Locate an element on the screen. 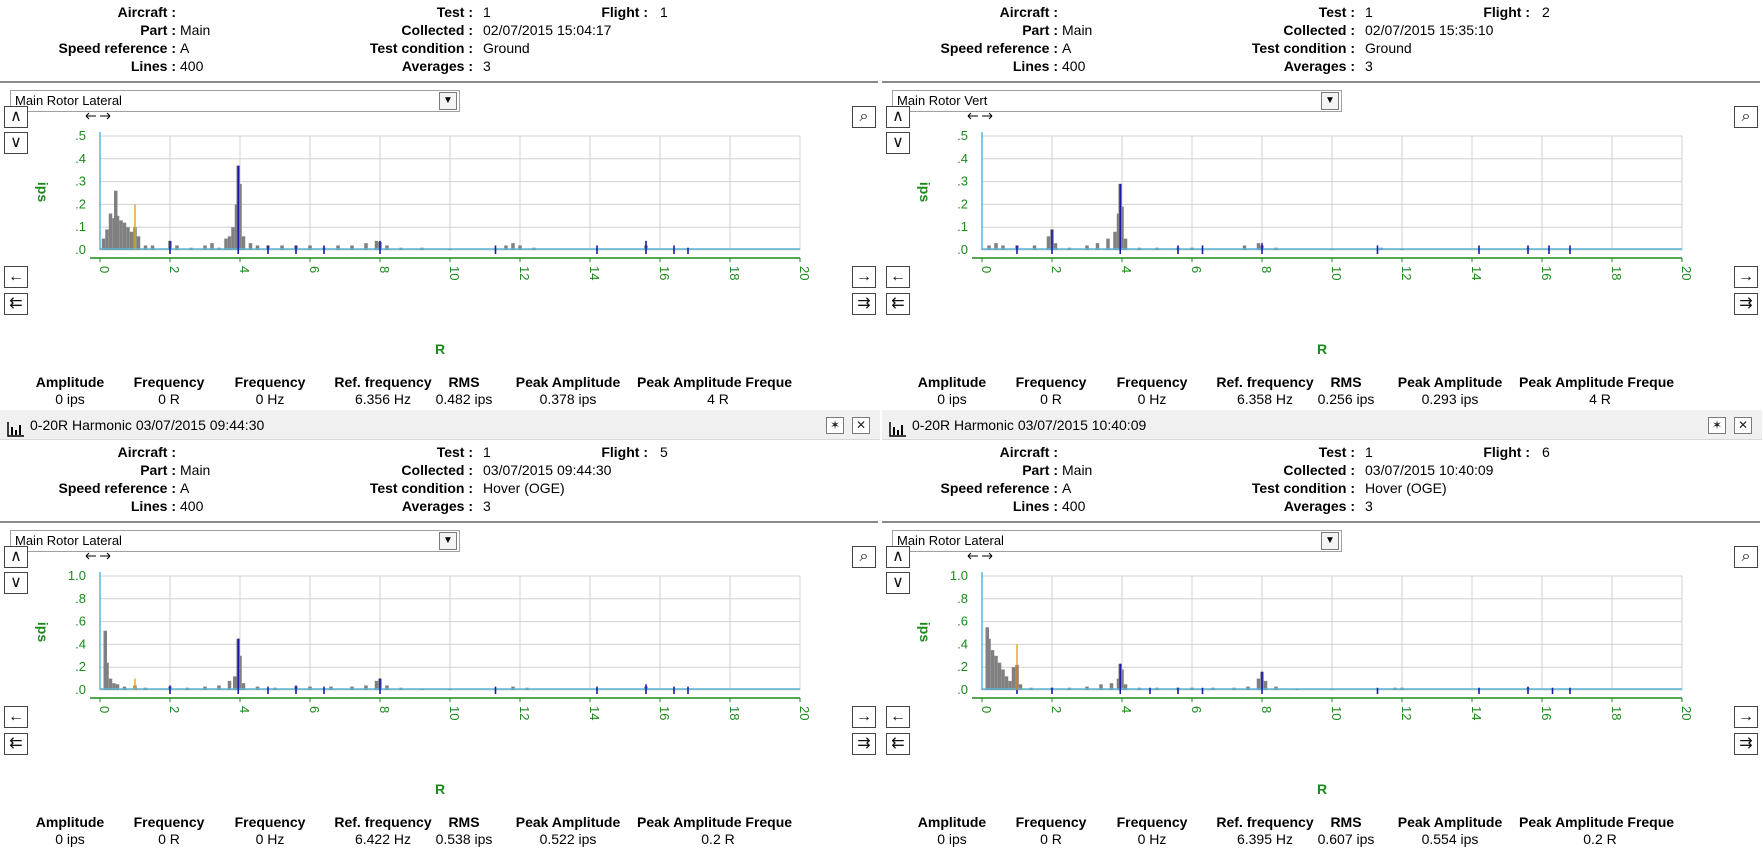  x-axis-label: R is located at coordinates (1322, 349).